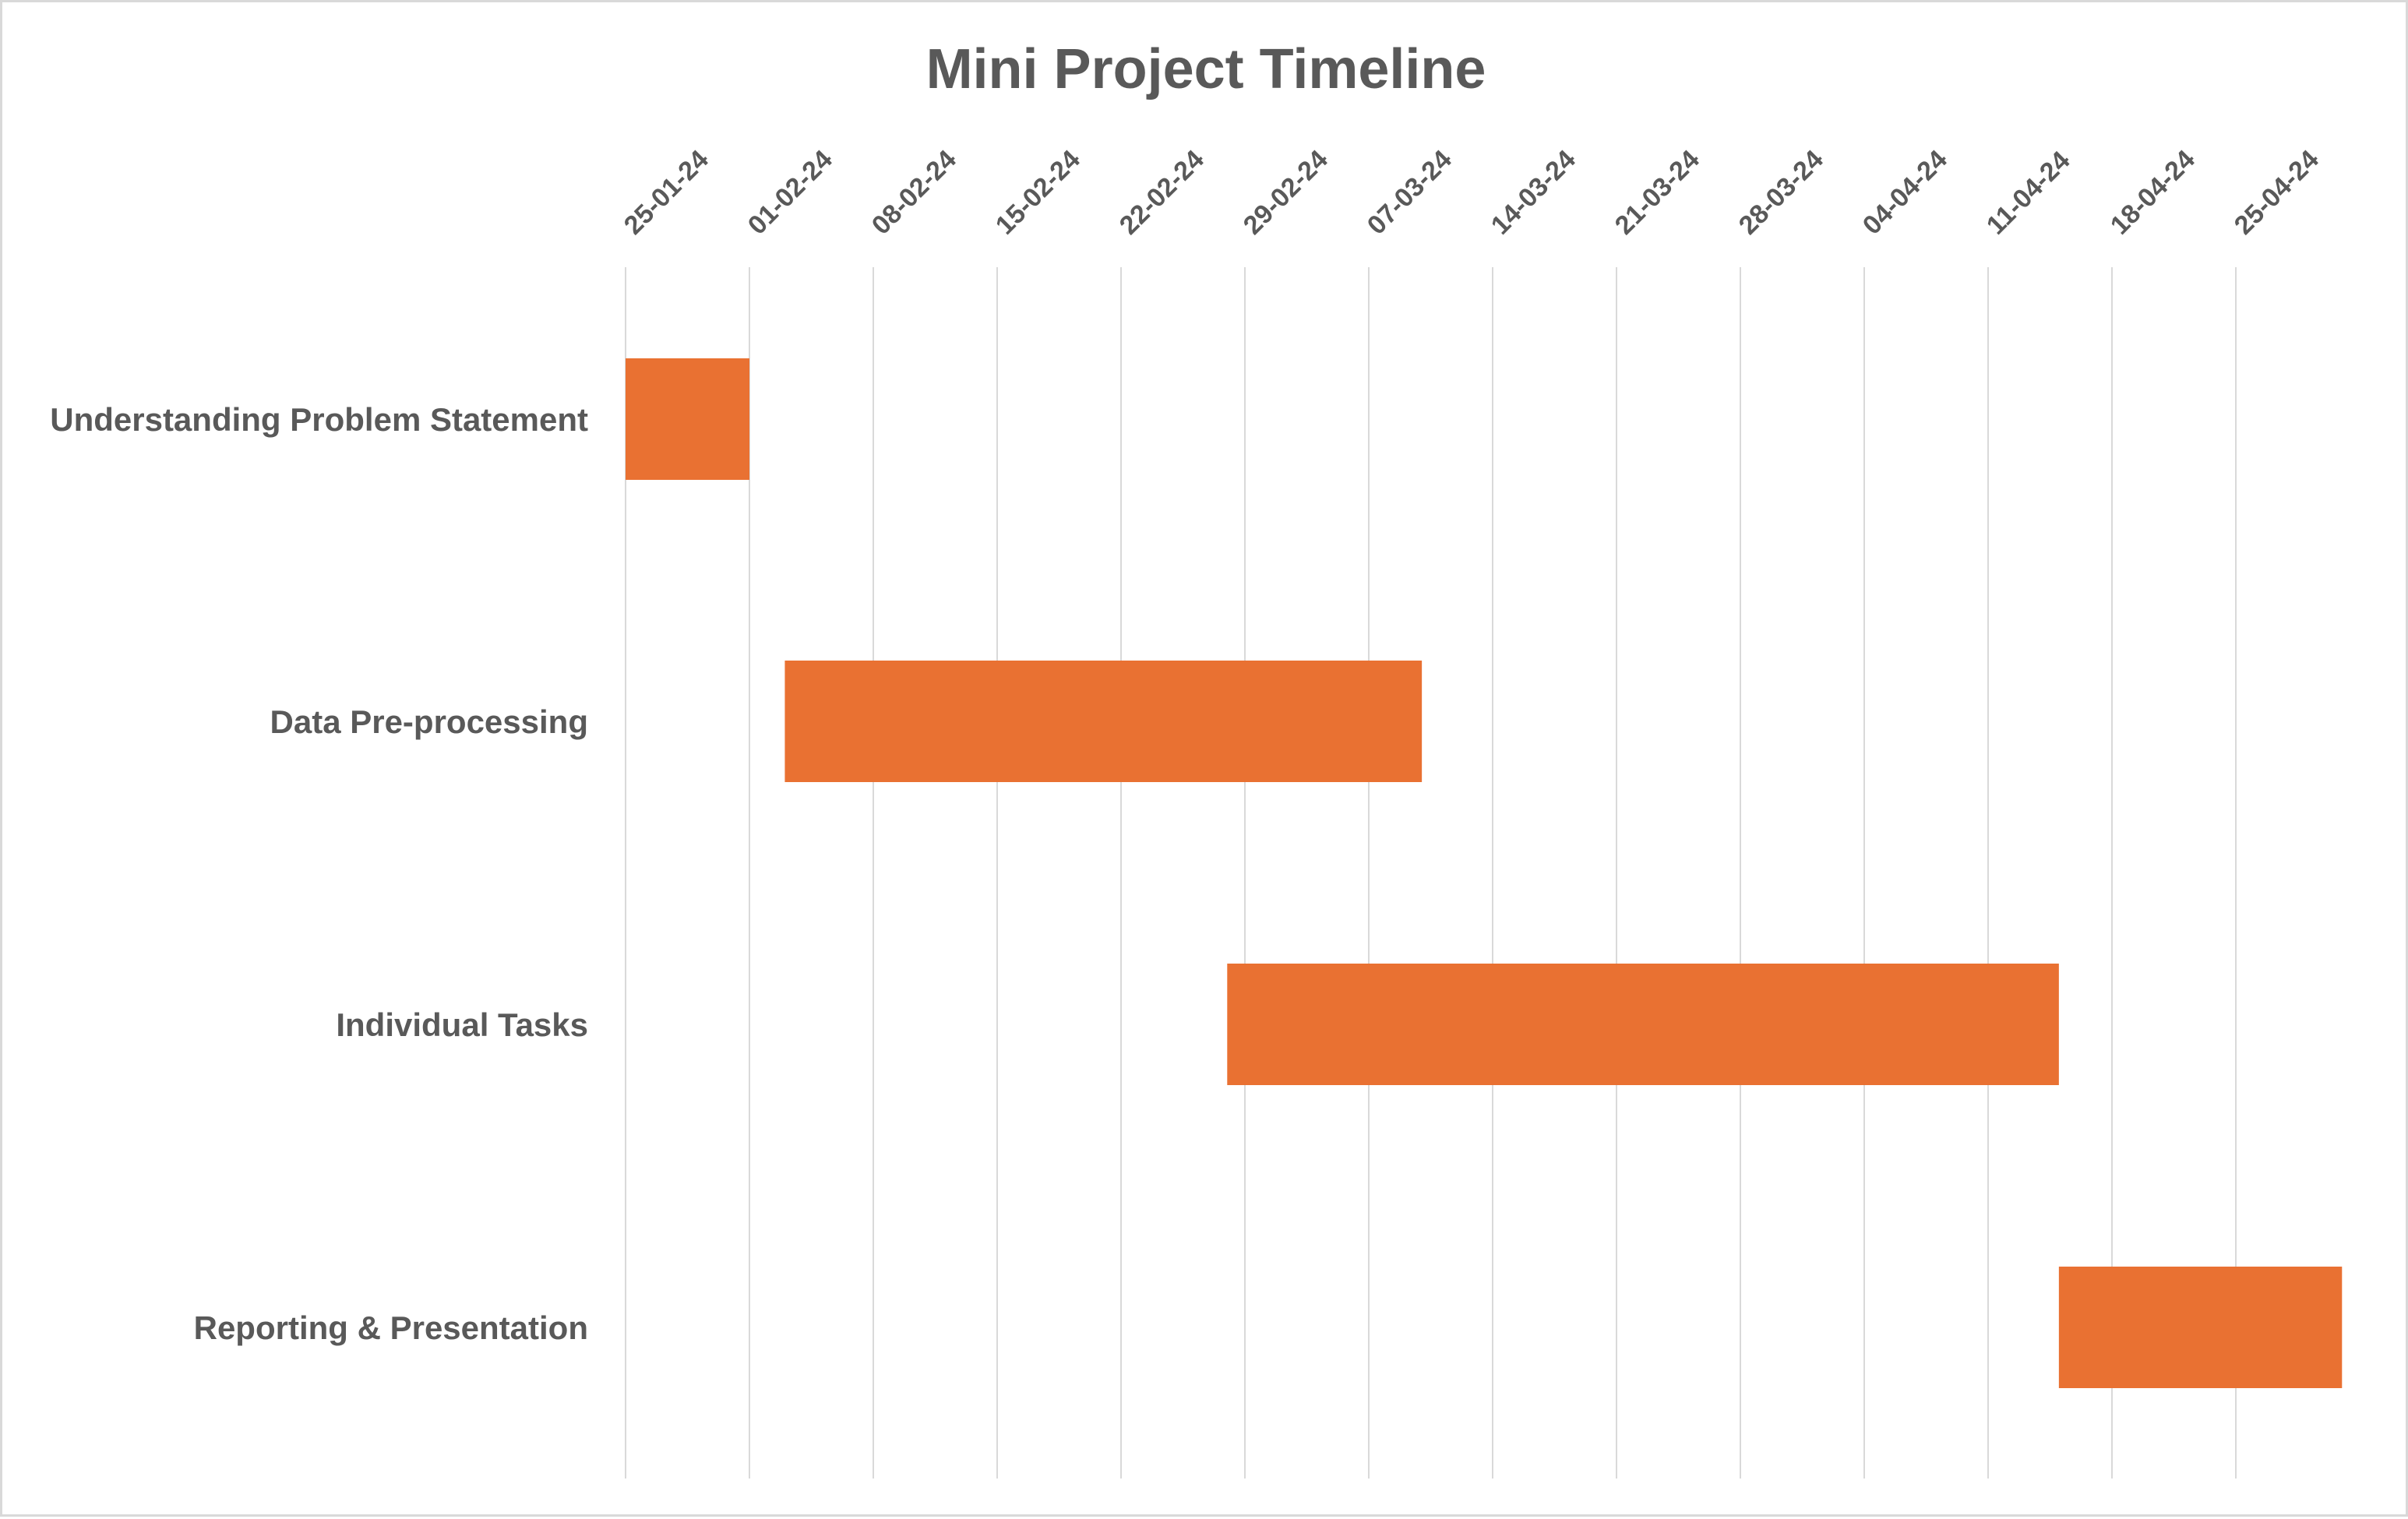  What do you see at coordinates (1286, 192) in the screenshot?
I see `x-tick-label: 29-02-24` at bounding box center [1286, 192].